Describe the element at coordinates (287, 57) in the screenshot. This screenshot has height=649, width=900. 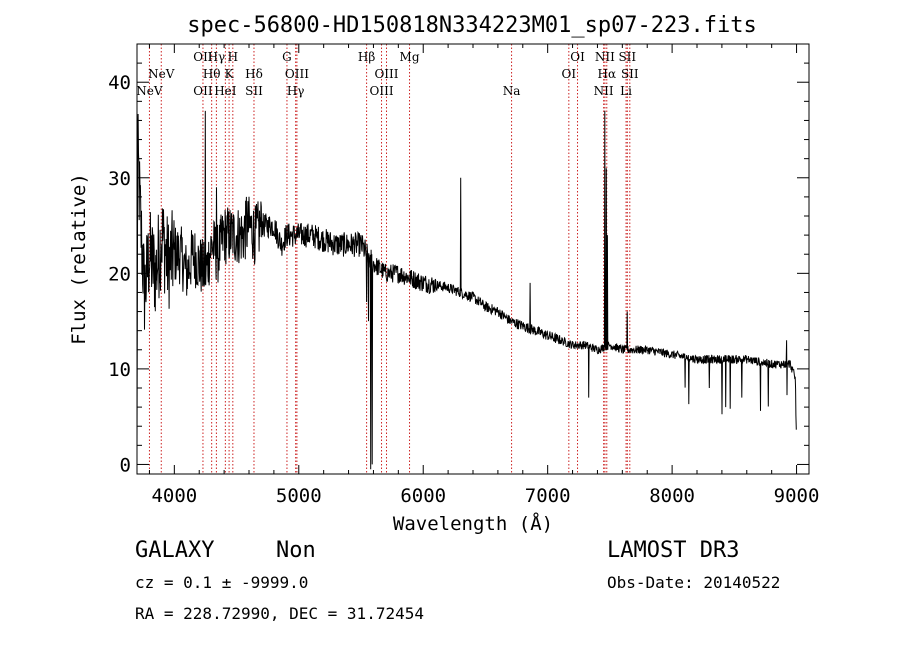
I see `emission-line-label: G` at that location.